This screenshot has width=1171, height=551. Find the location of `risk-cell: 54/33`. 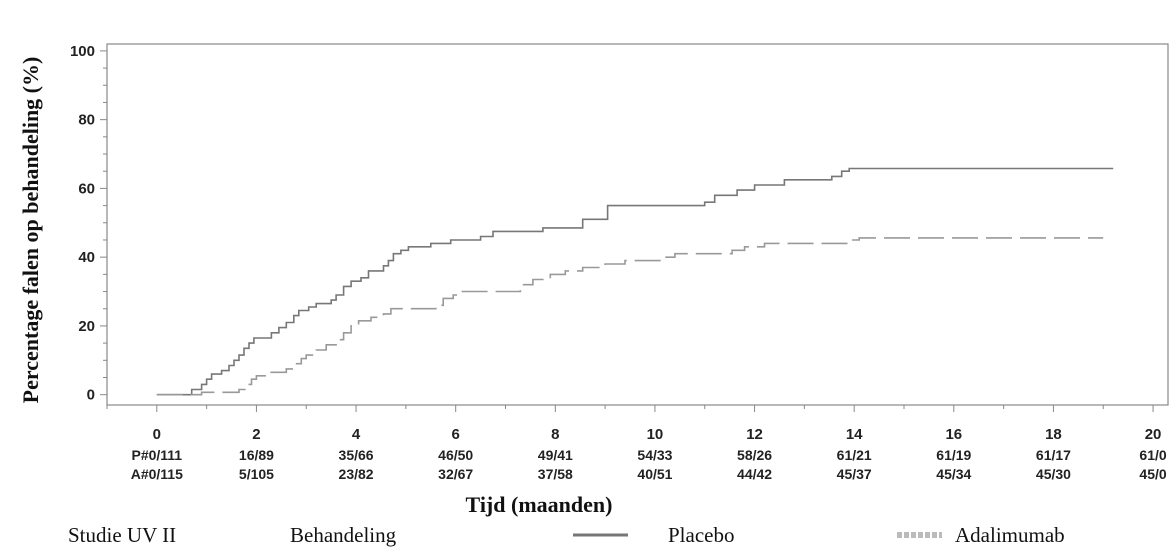

risk-cell: 54/33 is located at coordinates (654, 455).